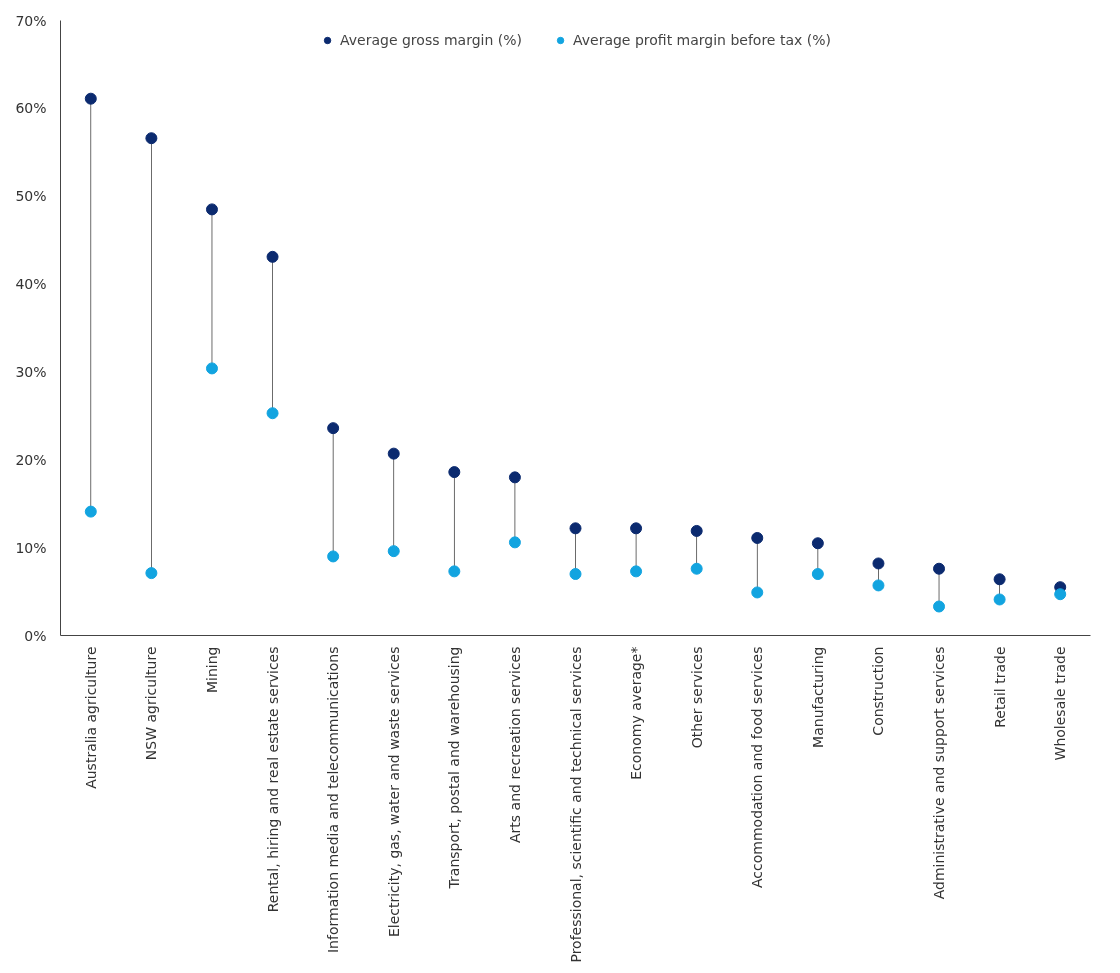 The height and width of the screenshot is (973, 1120). Describe the element at coordinates (90, 717) in the screenshot. I see `x-tick-label: Australia agriculture` at that location.